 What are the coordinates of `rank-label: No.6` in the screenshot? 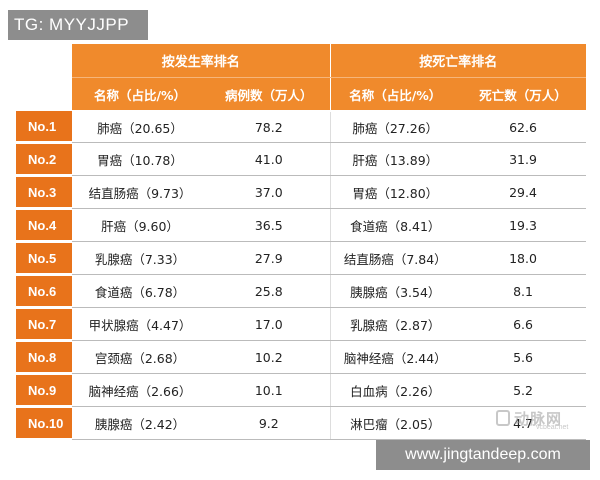 It's located at (44, 291).